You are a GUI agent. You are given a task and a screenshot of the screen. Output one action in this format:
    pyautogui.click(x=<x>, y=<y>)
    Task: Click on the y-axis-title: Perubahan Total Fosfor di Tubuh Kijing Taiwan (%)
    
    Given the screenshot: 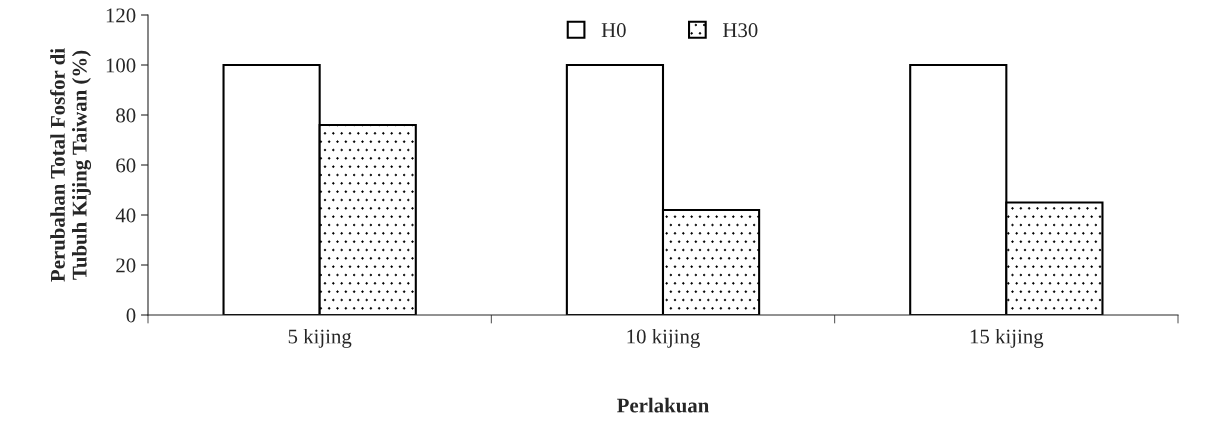 What is the action you would take?
    pyautogui.click(x=71, y=165)
    